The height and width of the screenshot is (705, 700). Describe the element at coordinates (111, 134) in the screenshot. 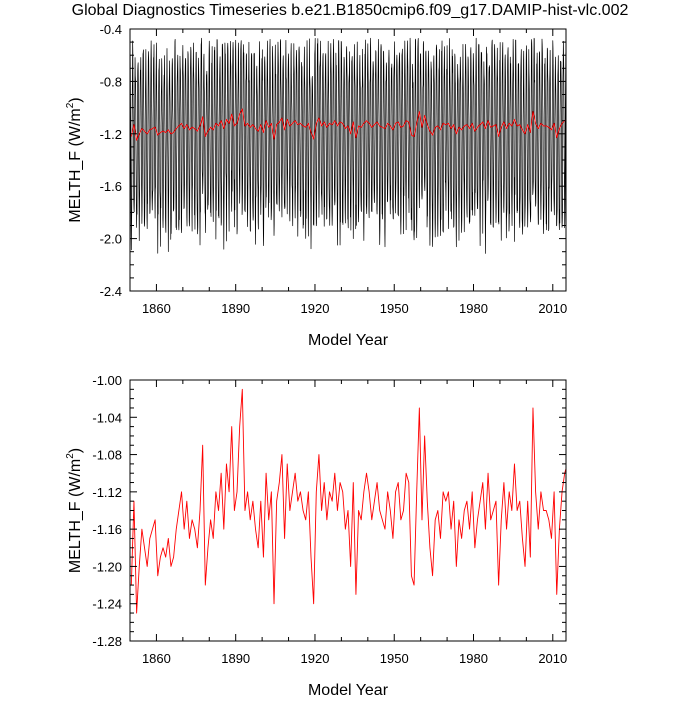

I see `y-tick-label: -1.2` at that location.